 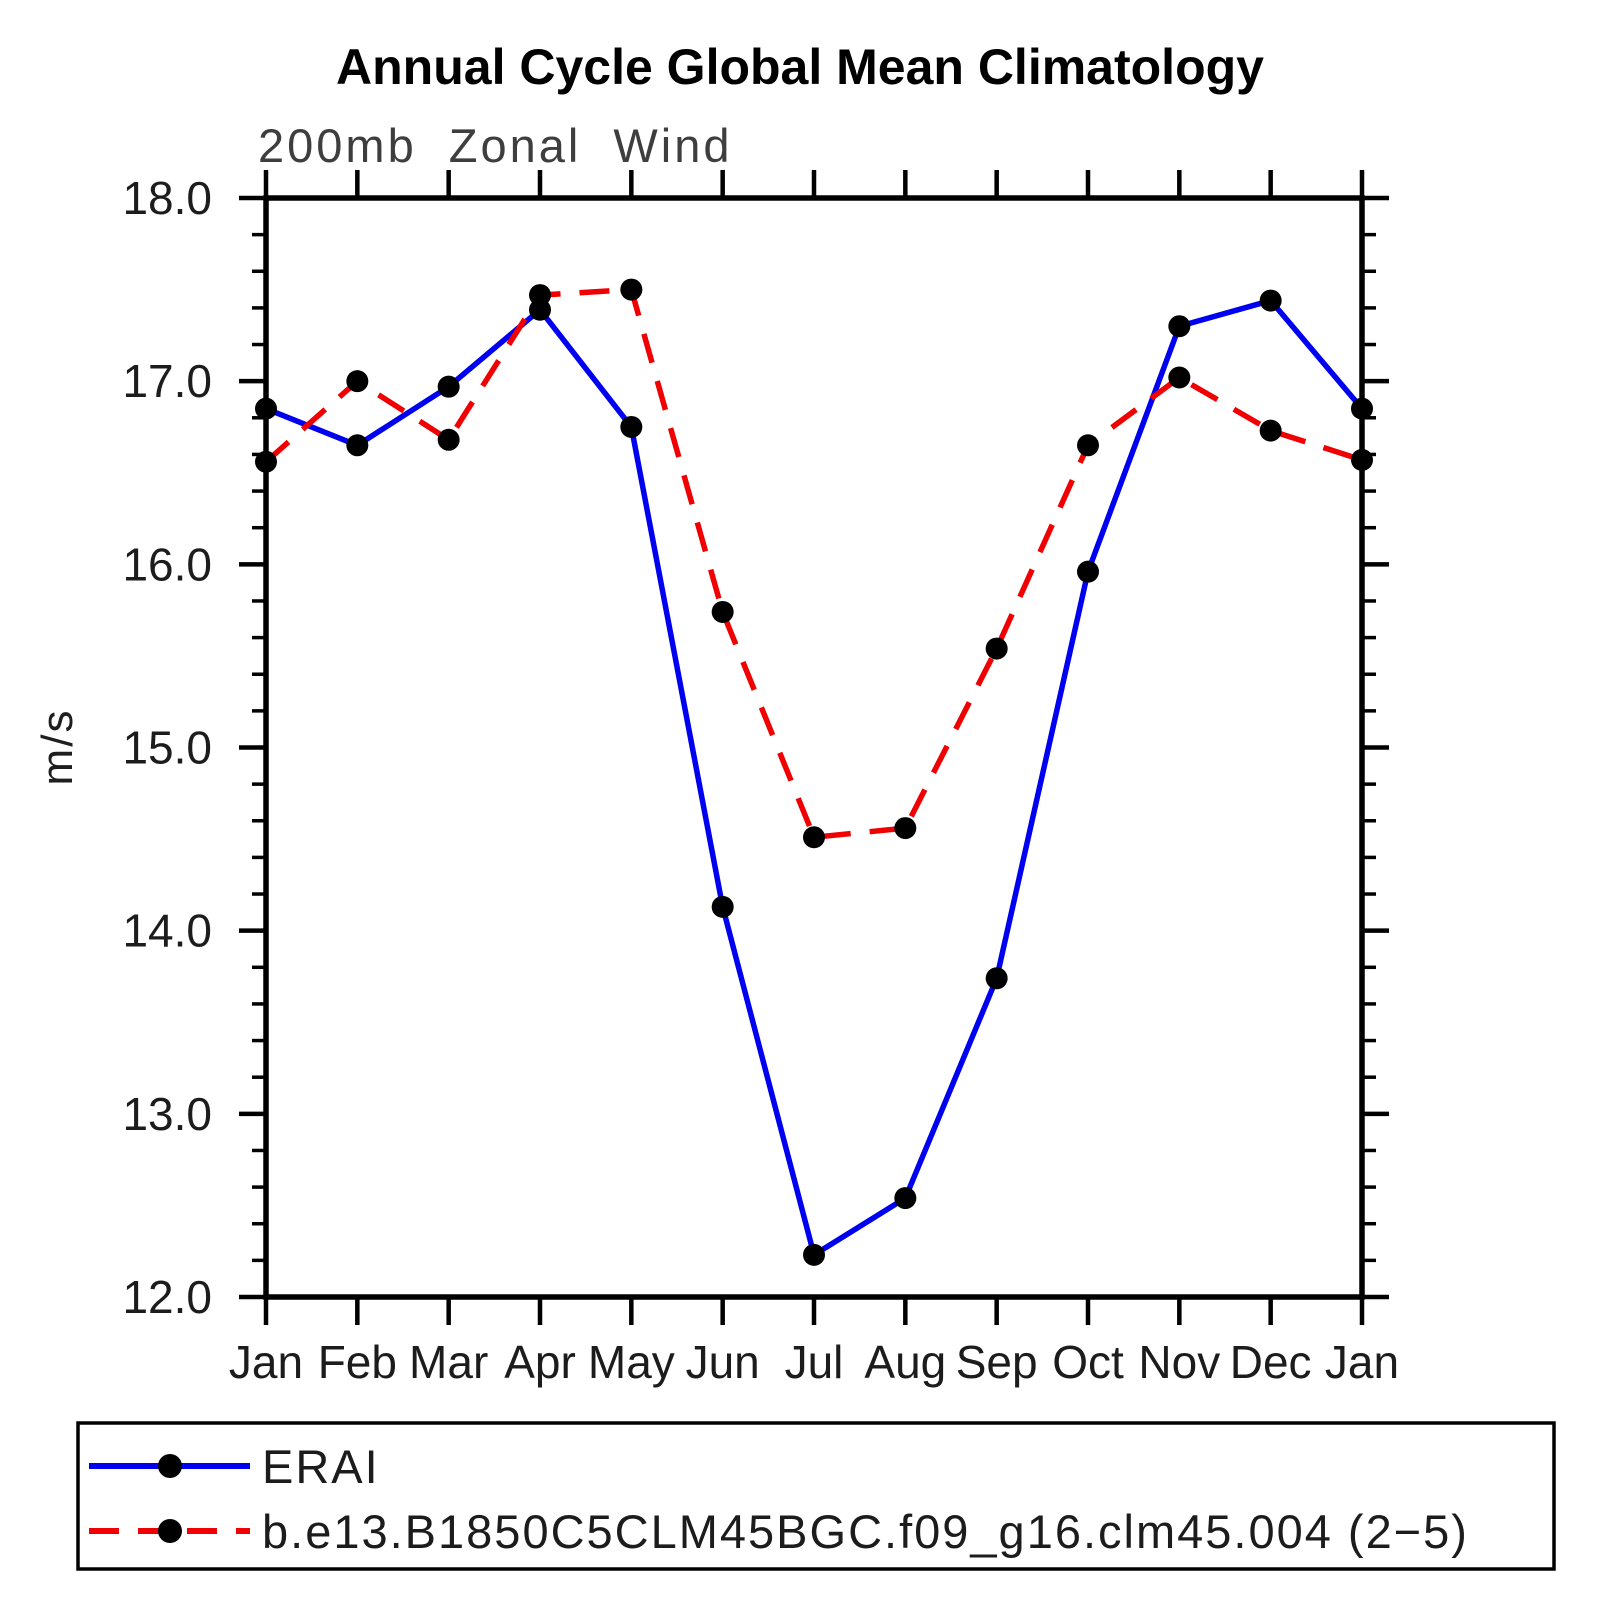 What do you see at coordinates (170, 1531) in the screenshot?
I see `legend-model-marker` at bounding box center [170, 1531].